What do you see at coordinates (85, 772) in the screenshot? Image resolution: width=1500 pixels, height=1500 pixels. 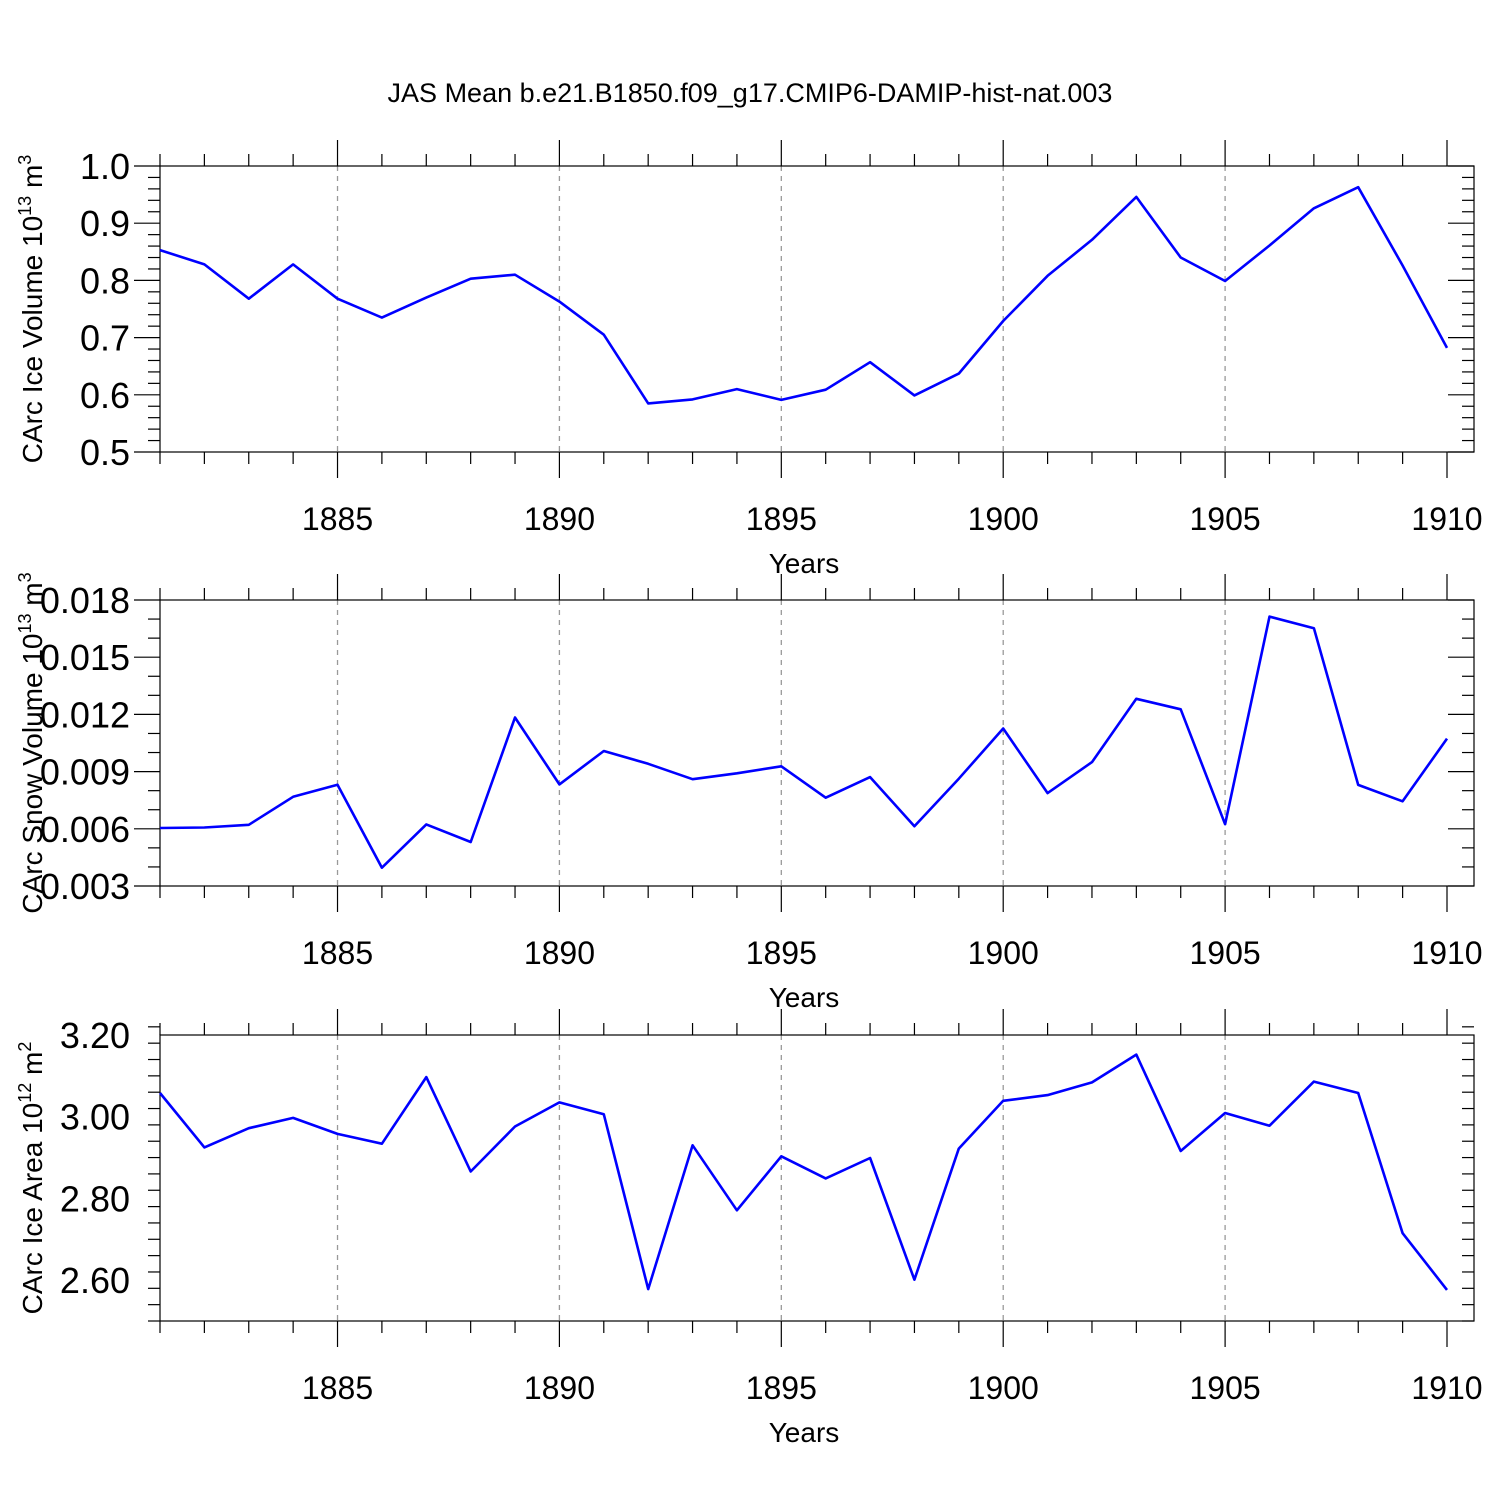 I see `y-tick-label: 0.009` at bounding box center [85, 772].